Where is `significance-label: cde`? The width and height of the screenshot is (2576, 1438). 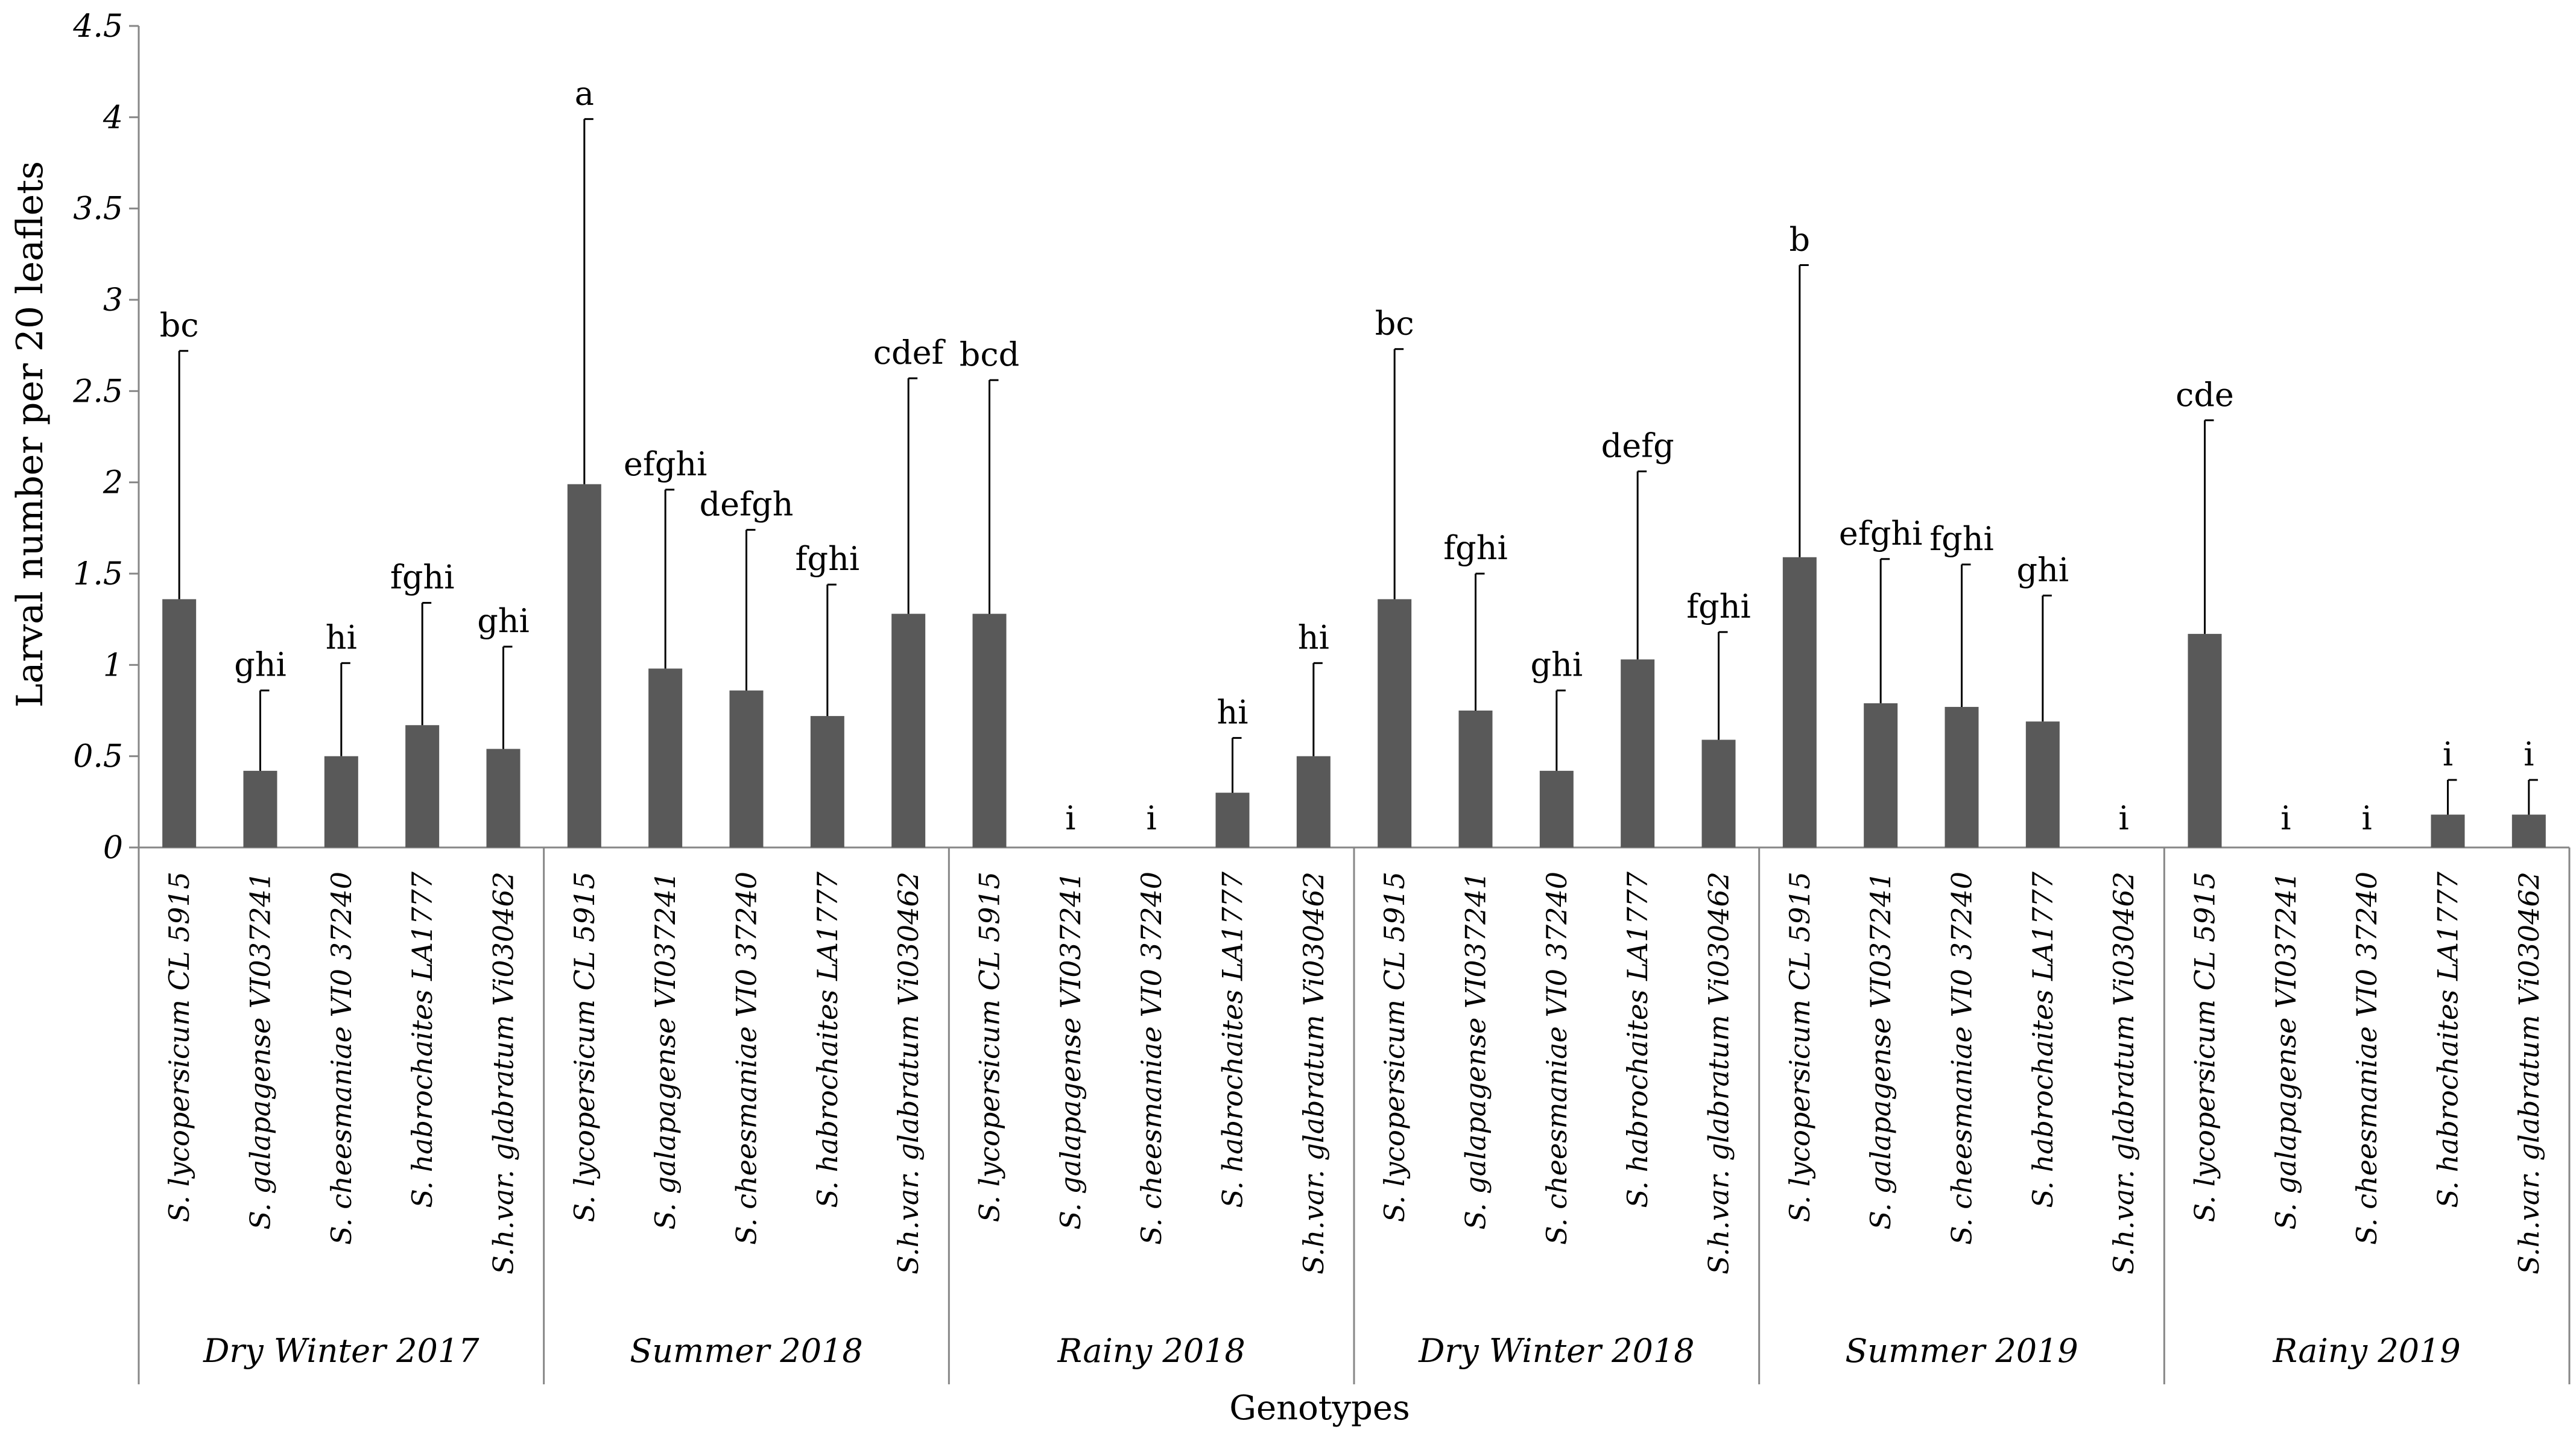 significance-label: cde is located at coordinates (2205, 395).